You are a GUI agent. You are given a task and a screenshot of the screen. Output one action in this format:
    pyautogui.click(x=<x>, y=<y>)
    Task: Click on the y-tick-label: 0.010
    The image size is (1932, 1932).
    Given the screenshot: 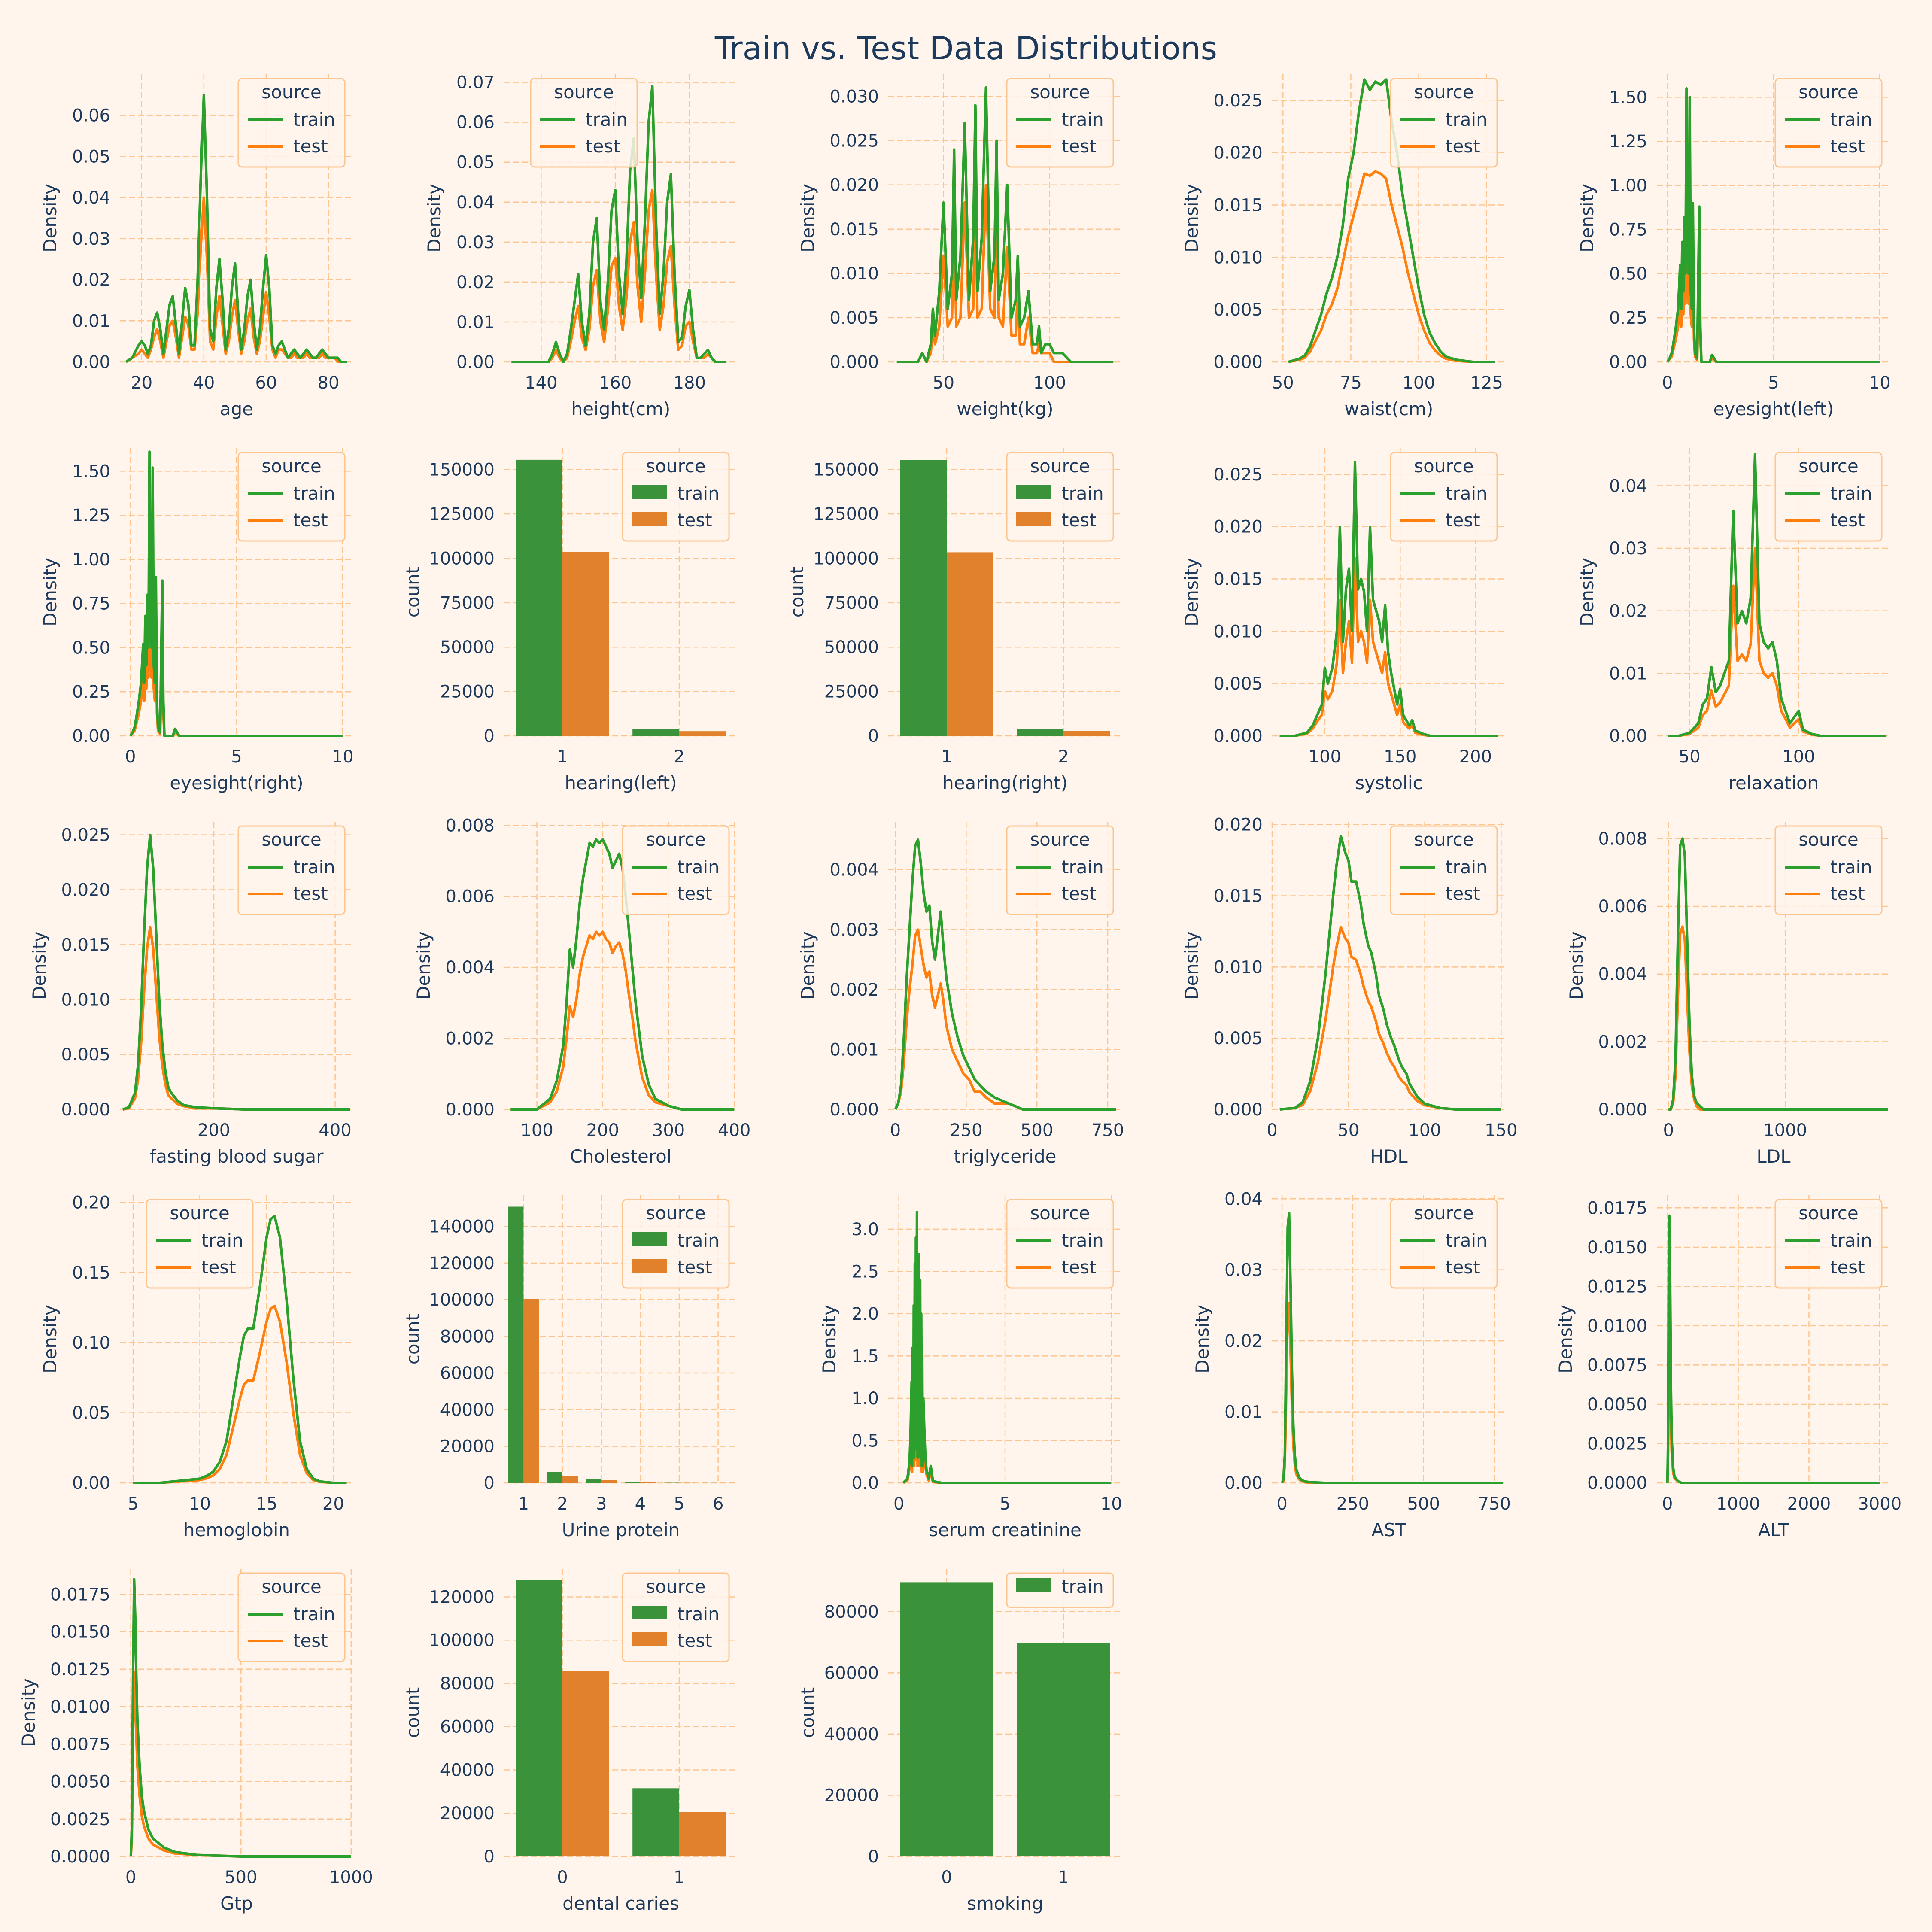 What is the action you would take?
    pyautogui.click(x=854, y=274)
    